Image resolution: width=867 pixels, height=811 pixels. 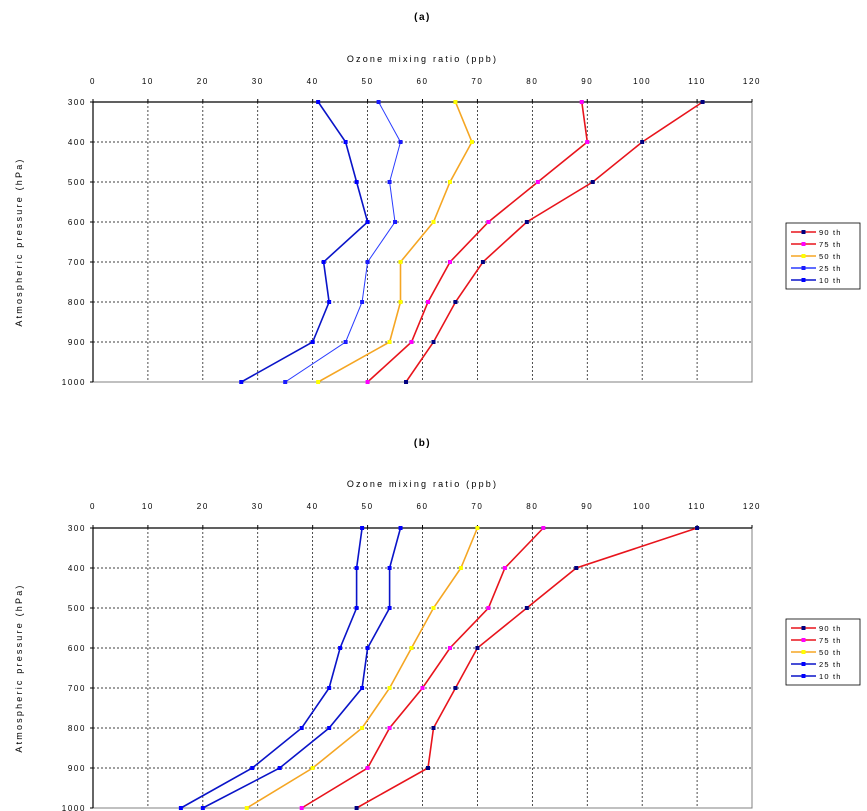 I want to click on legend-label: 75 th, so click(x=830, y=244).